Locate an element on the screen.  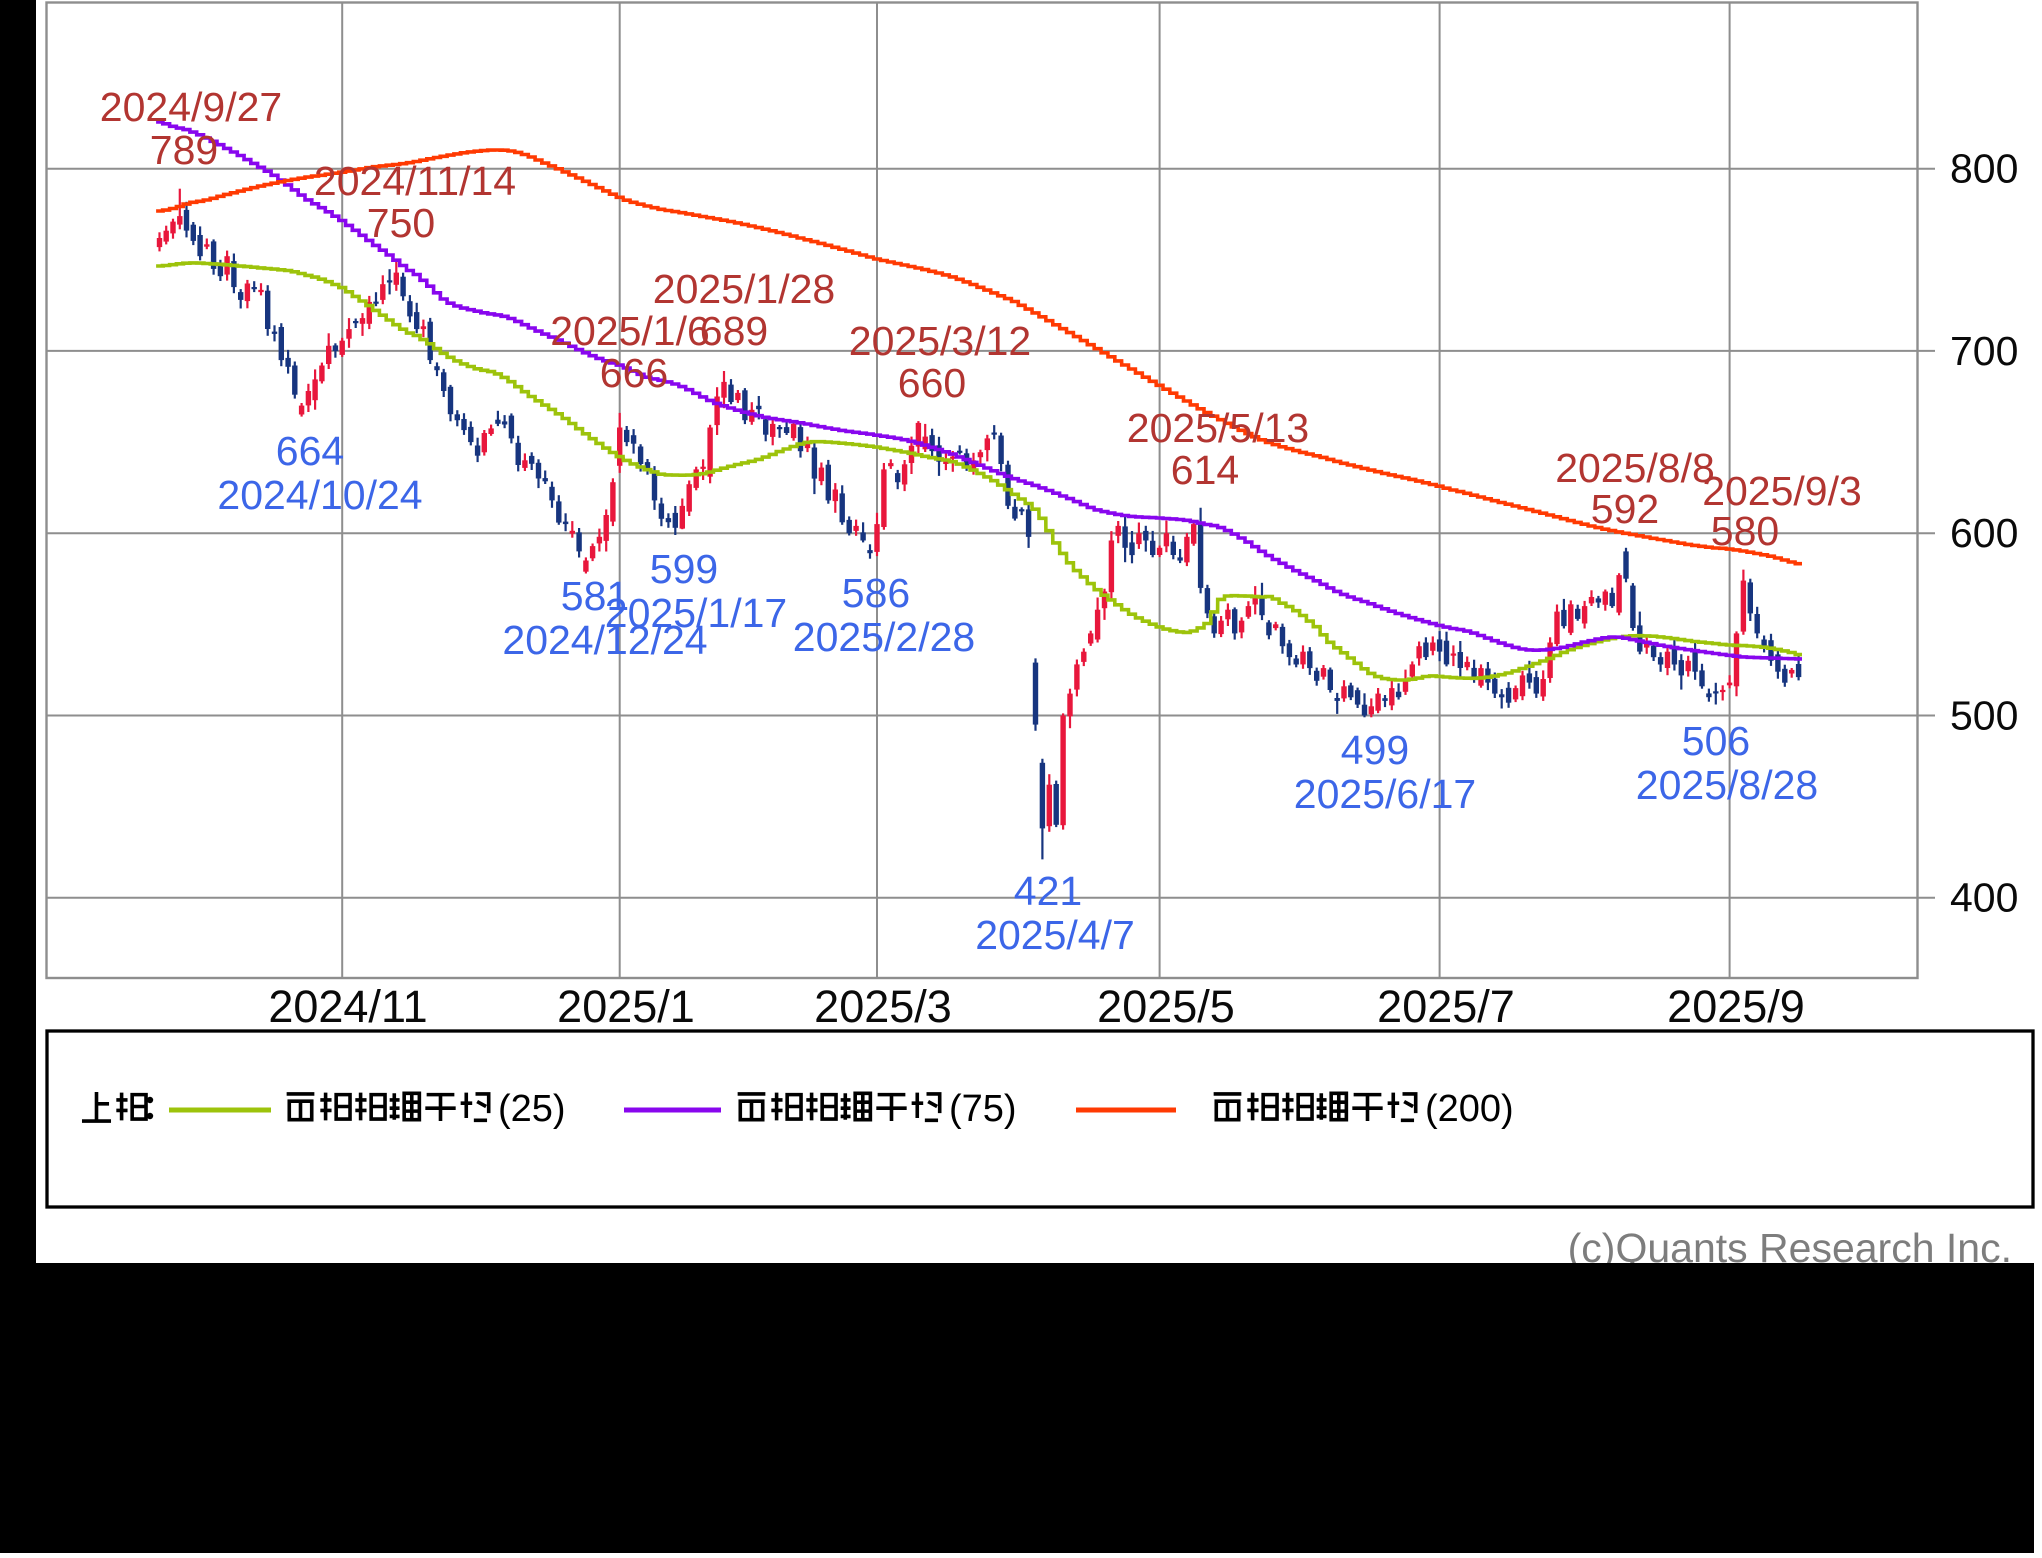
svg-text: 750 is located at coordinates (401, 223).